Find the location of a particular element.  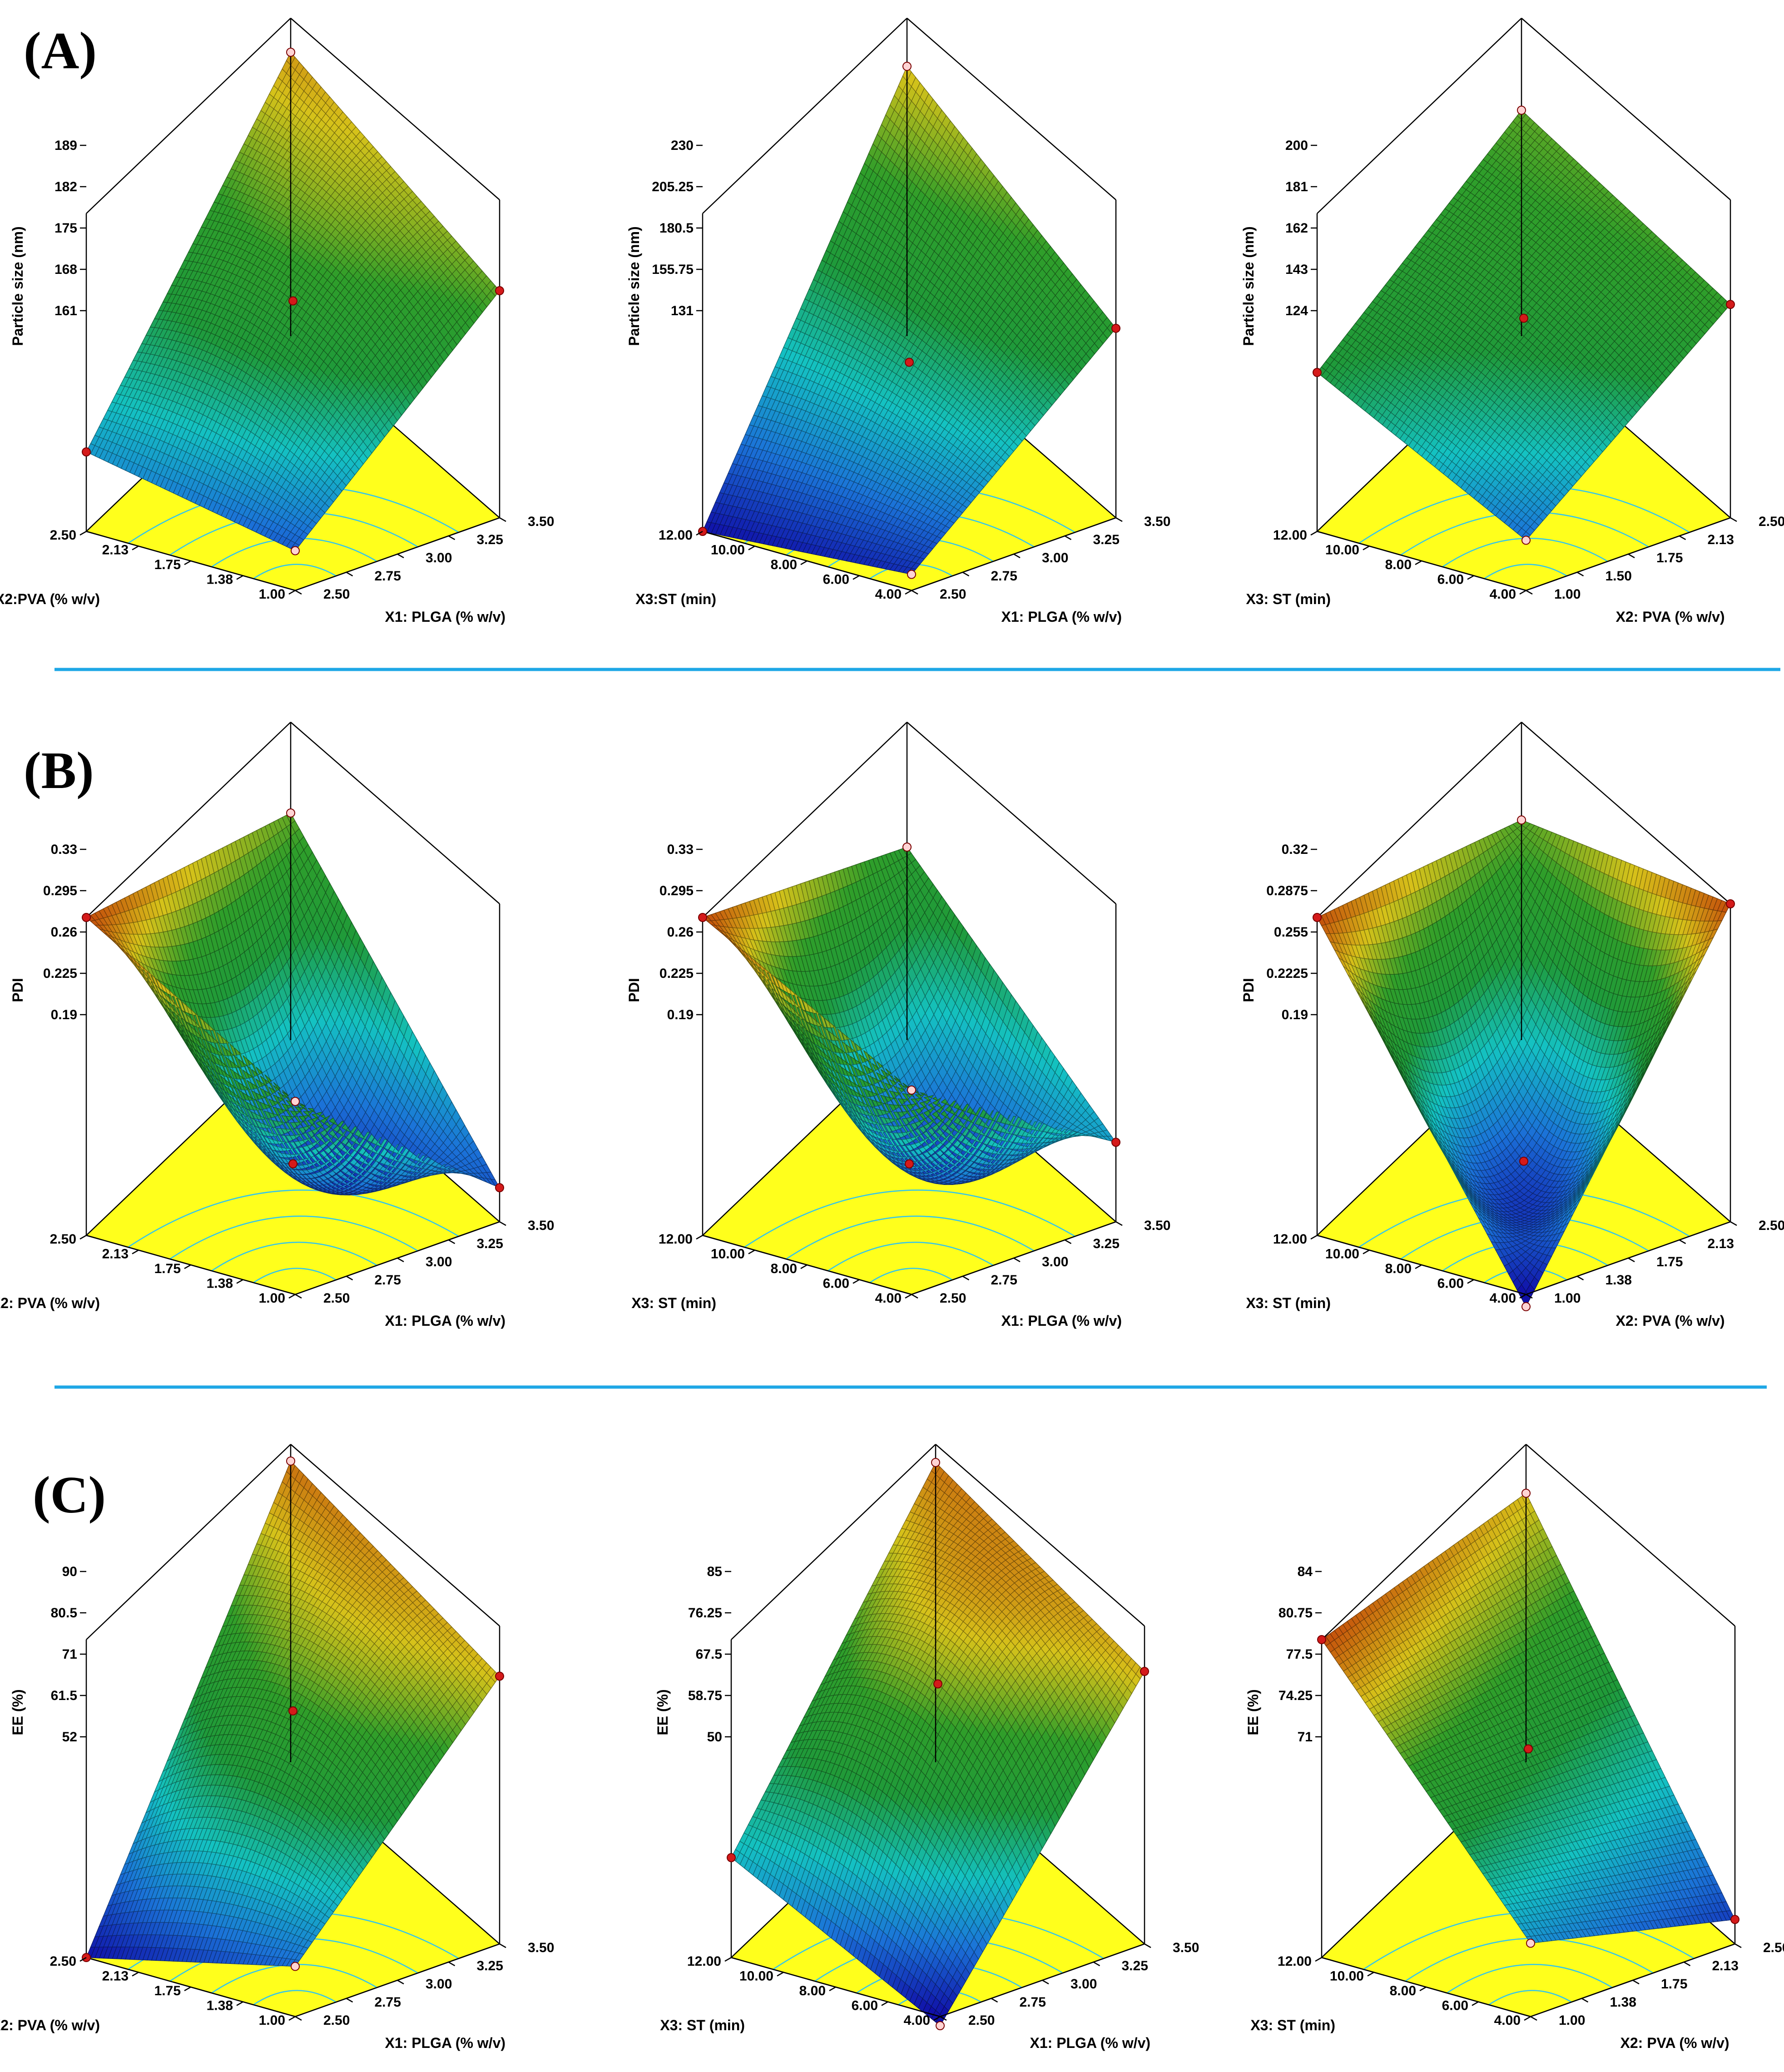

z-tick-label: 161 is located at coordinates (66, 310).